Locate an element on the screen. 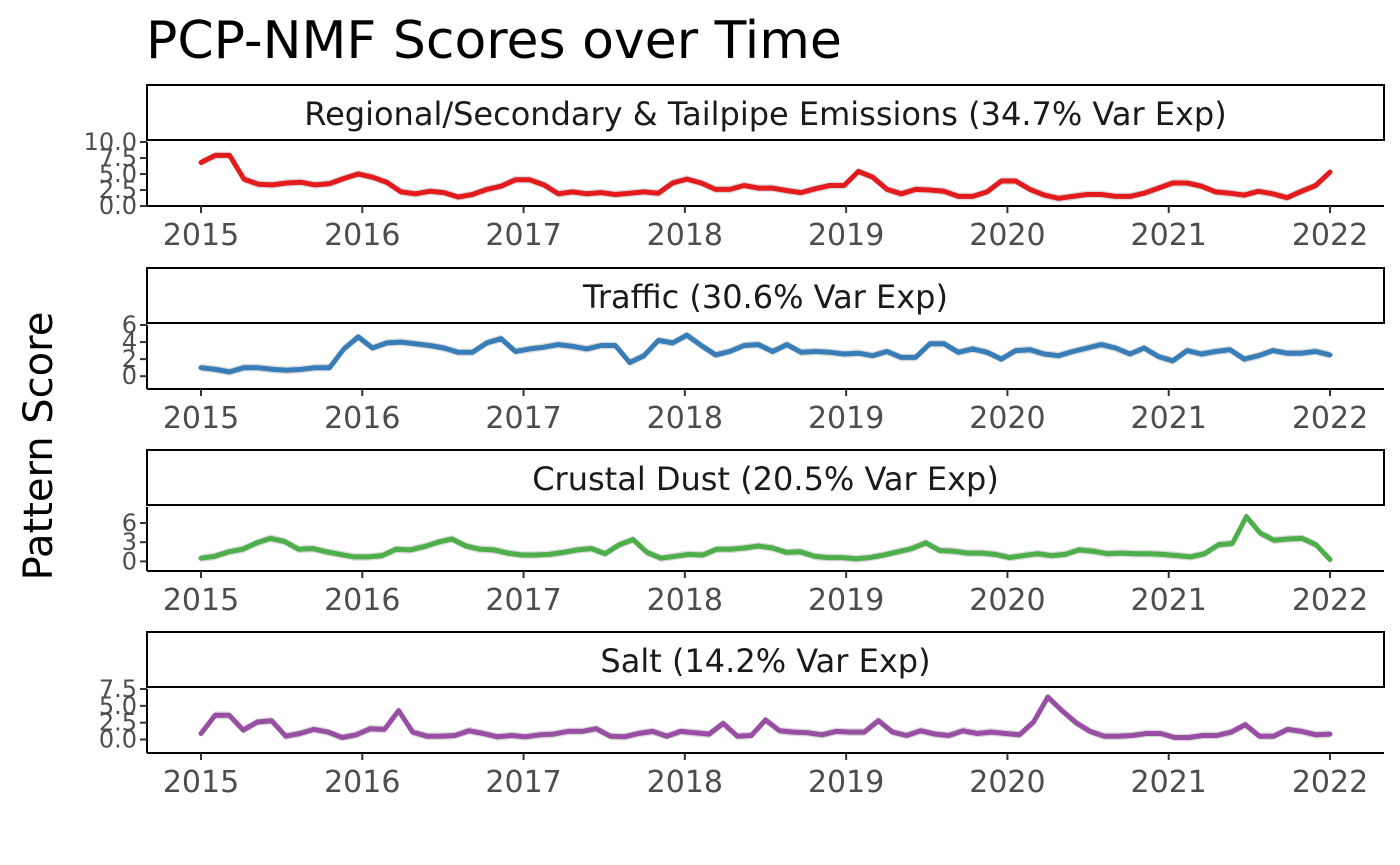 This screenshot has width=1400, height=865. strip-label: Salt (14.2% Var Exp) is located at coordinates (765, 661).